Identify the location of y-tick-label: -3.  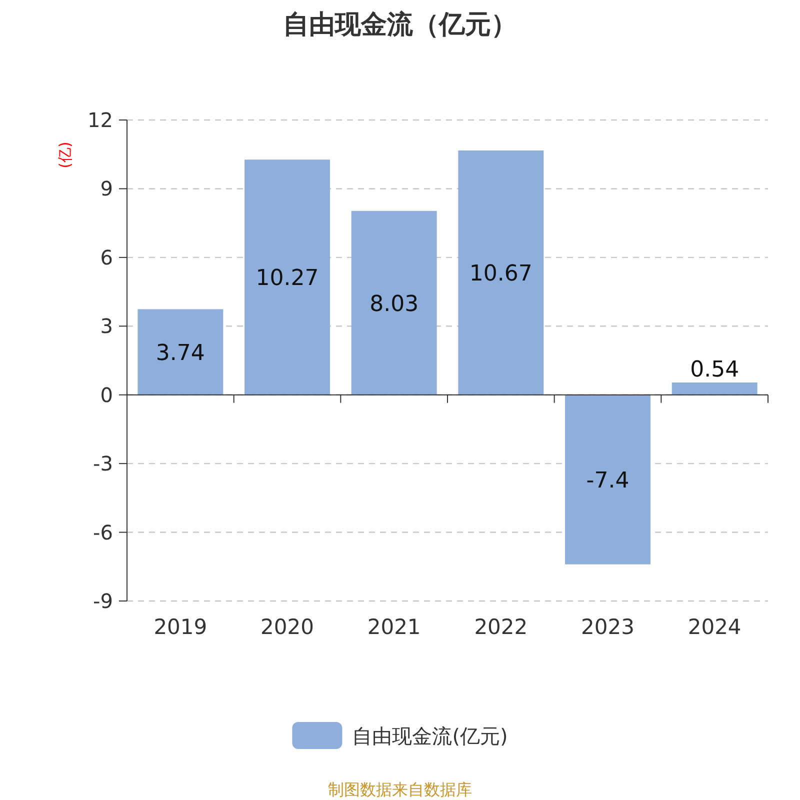
(103, 464).